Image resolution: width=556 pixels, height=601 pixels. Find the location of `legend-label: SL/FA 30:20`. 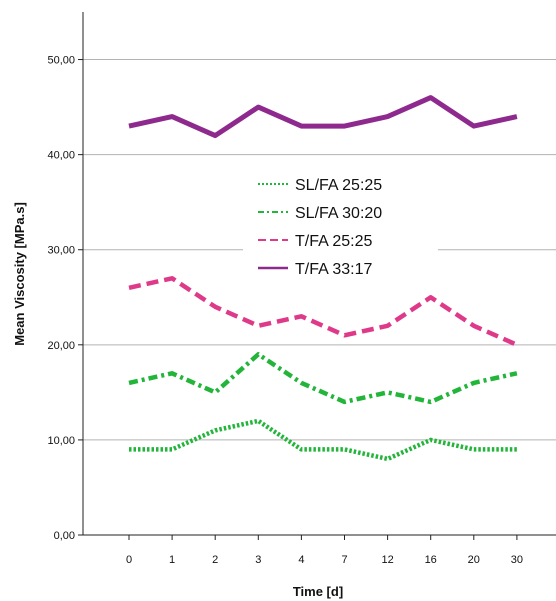

legend-label: SL/FA 30:20 is located at coordinates (338, 213).